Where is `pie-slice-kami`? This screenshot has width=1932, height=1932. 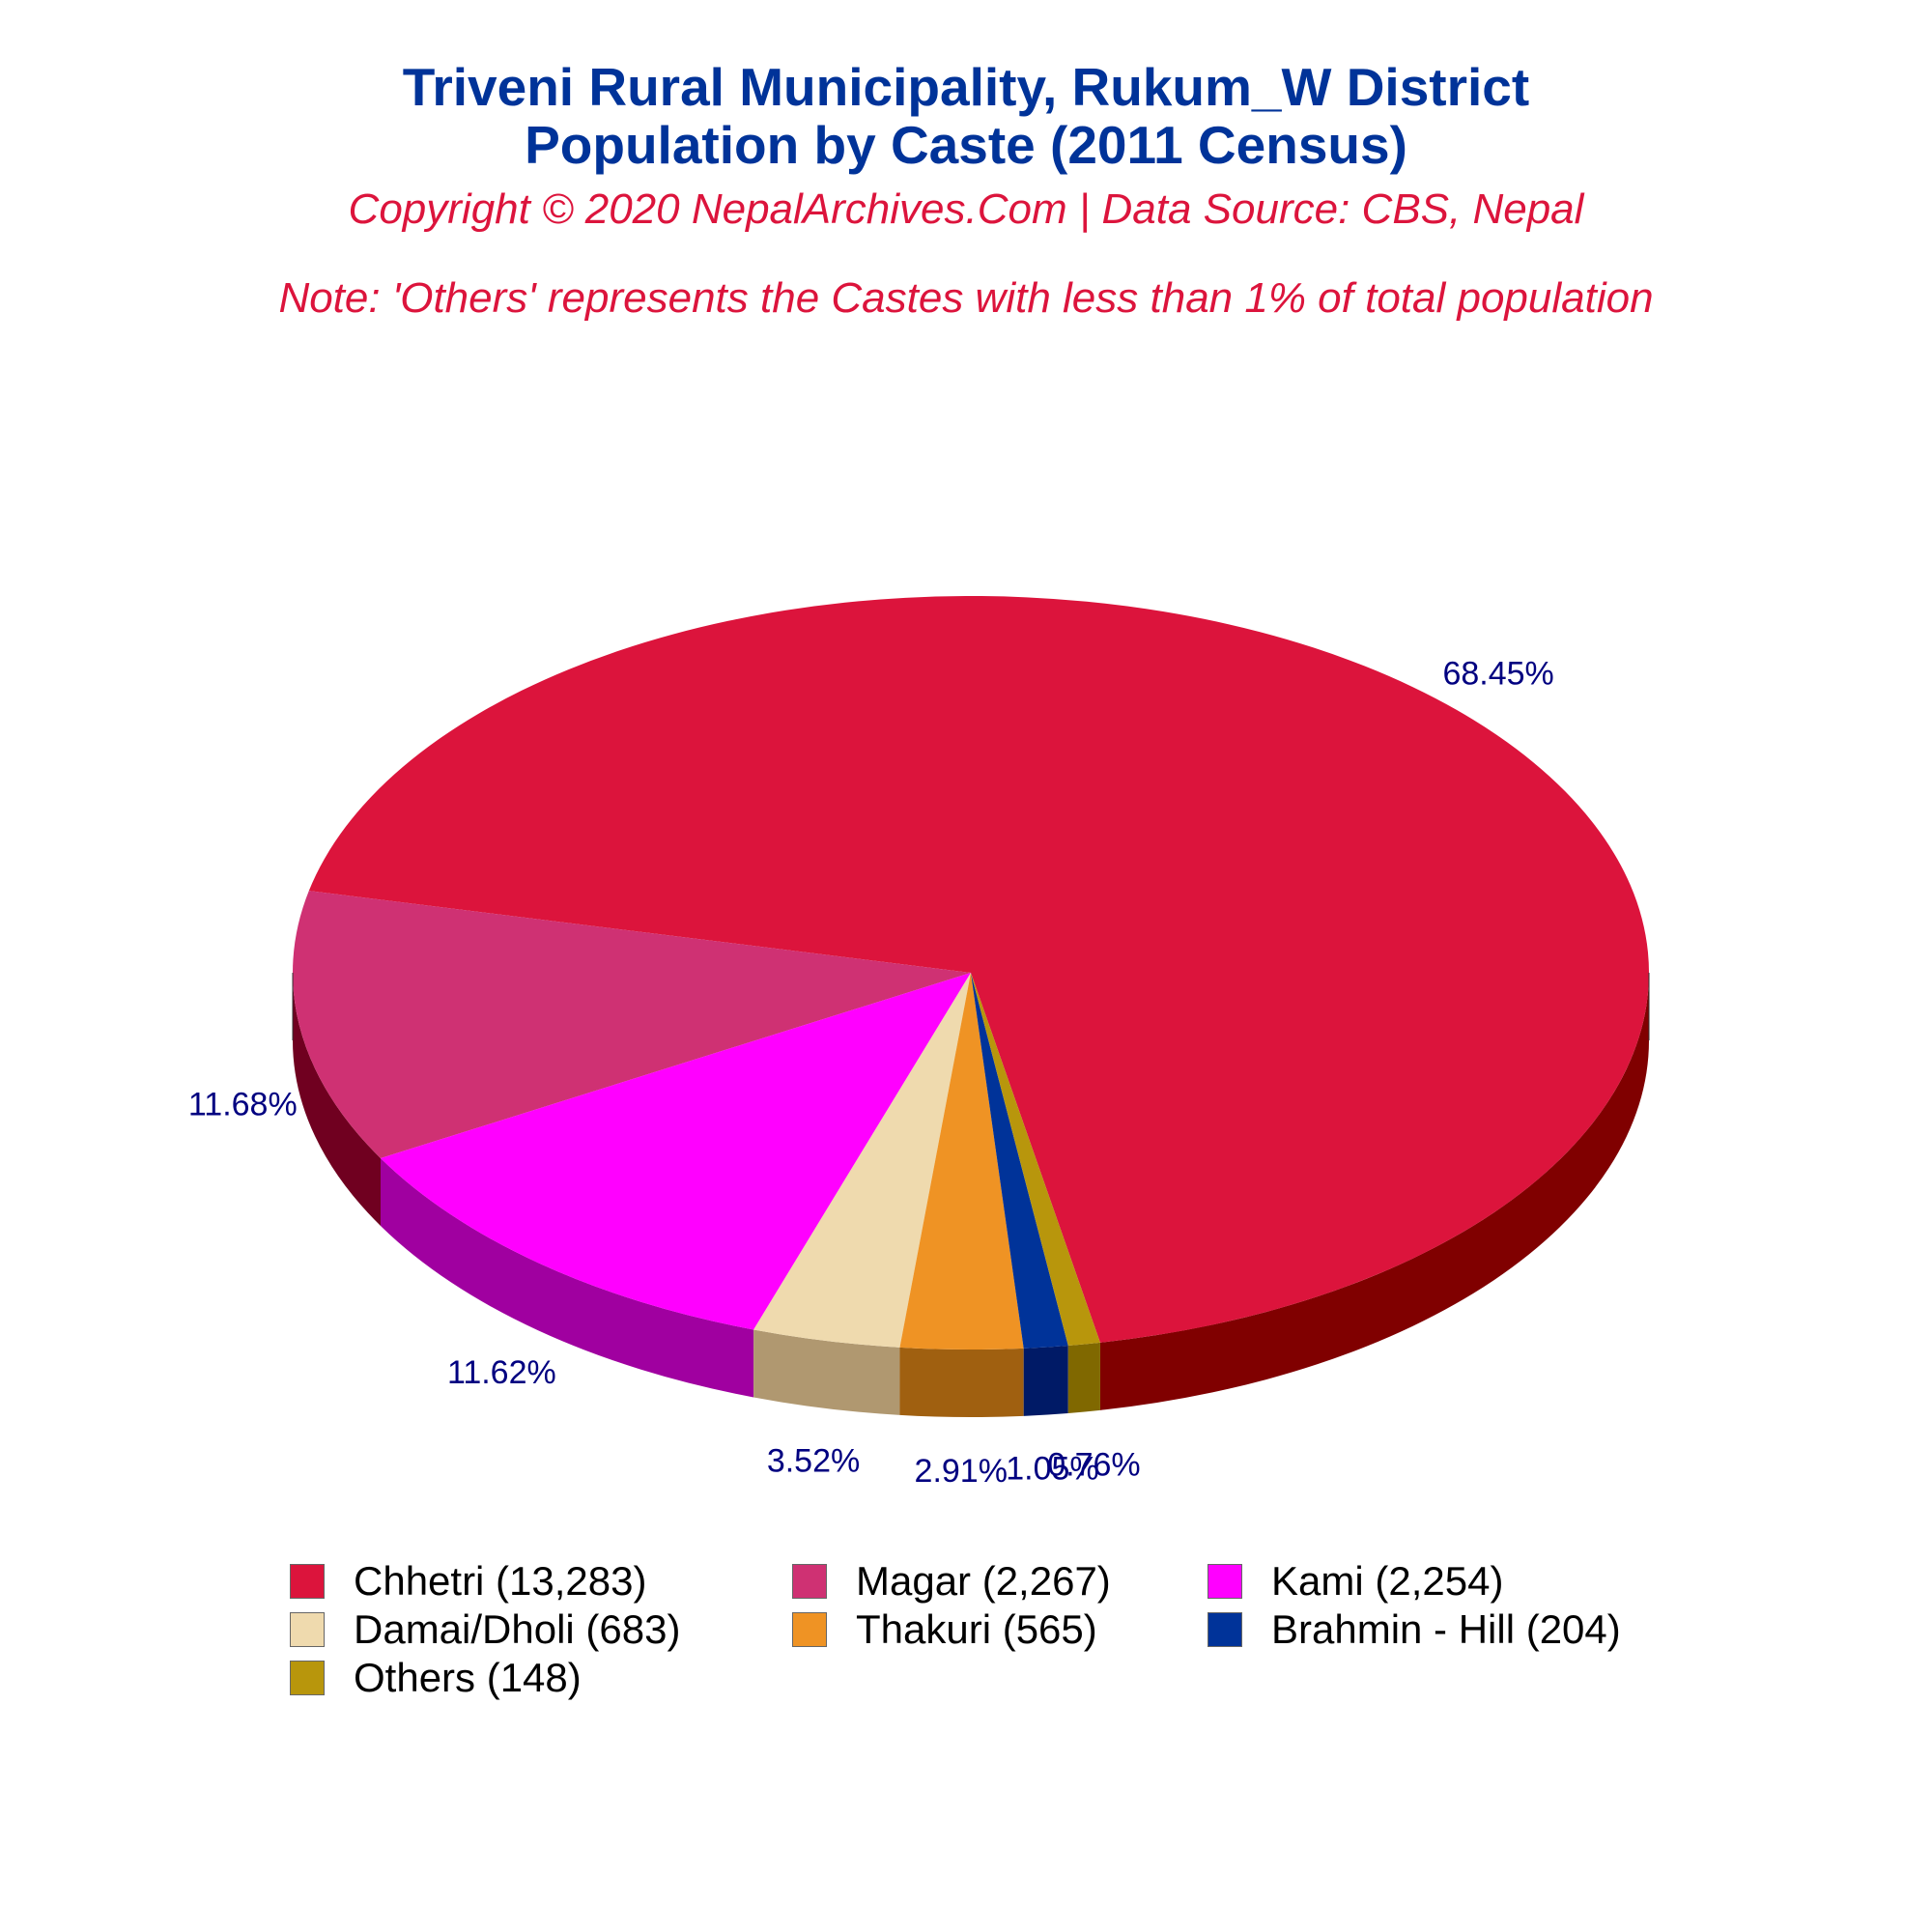
pie-slice-kami is located at coordinates (675, 1151).